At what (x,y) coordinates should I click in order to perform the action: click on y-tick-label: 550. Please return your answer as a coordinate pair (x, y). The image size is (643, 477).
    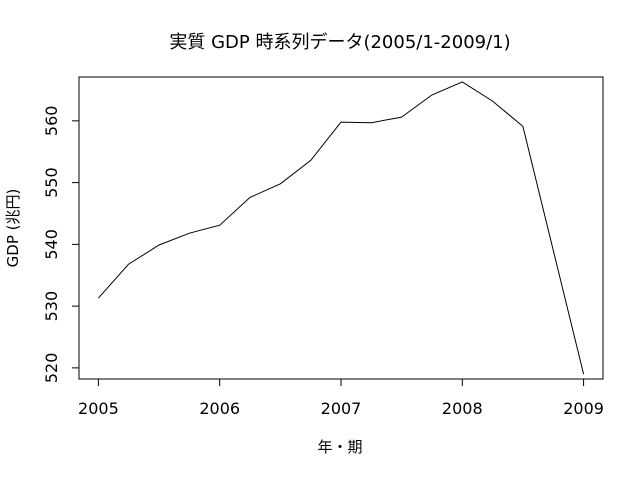
    Looking at the image, I should click on (51, 182).